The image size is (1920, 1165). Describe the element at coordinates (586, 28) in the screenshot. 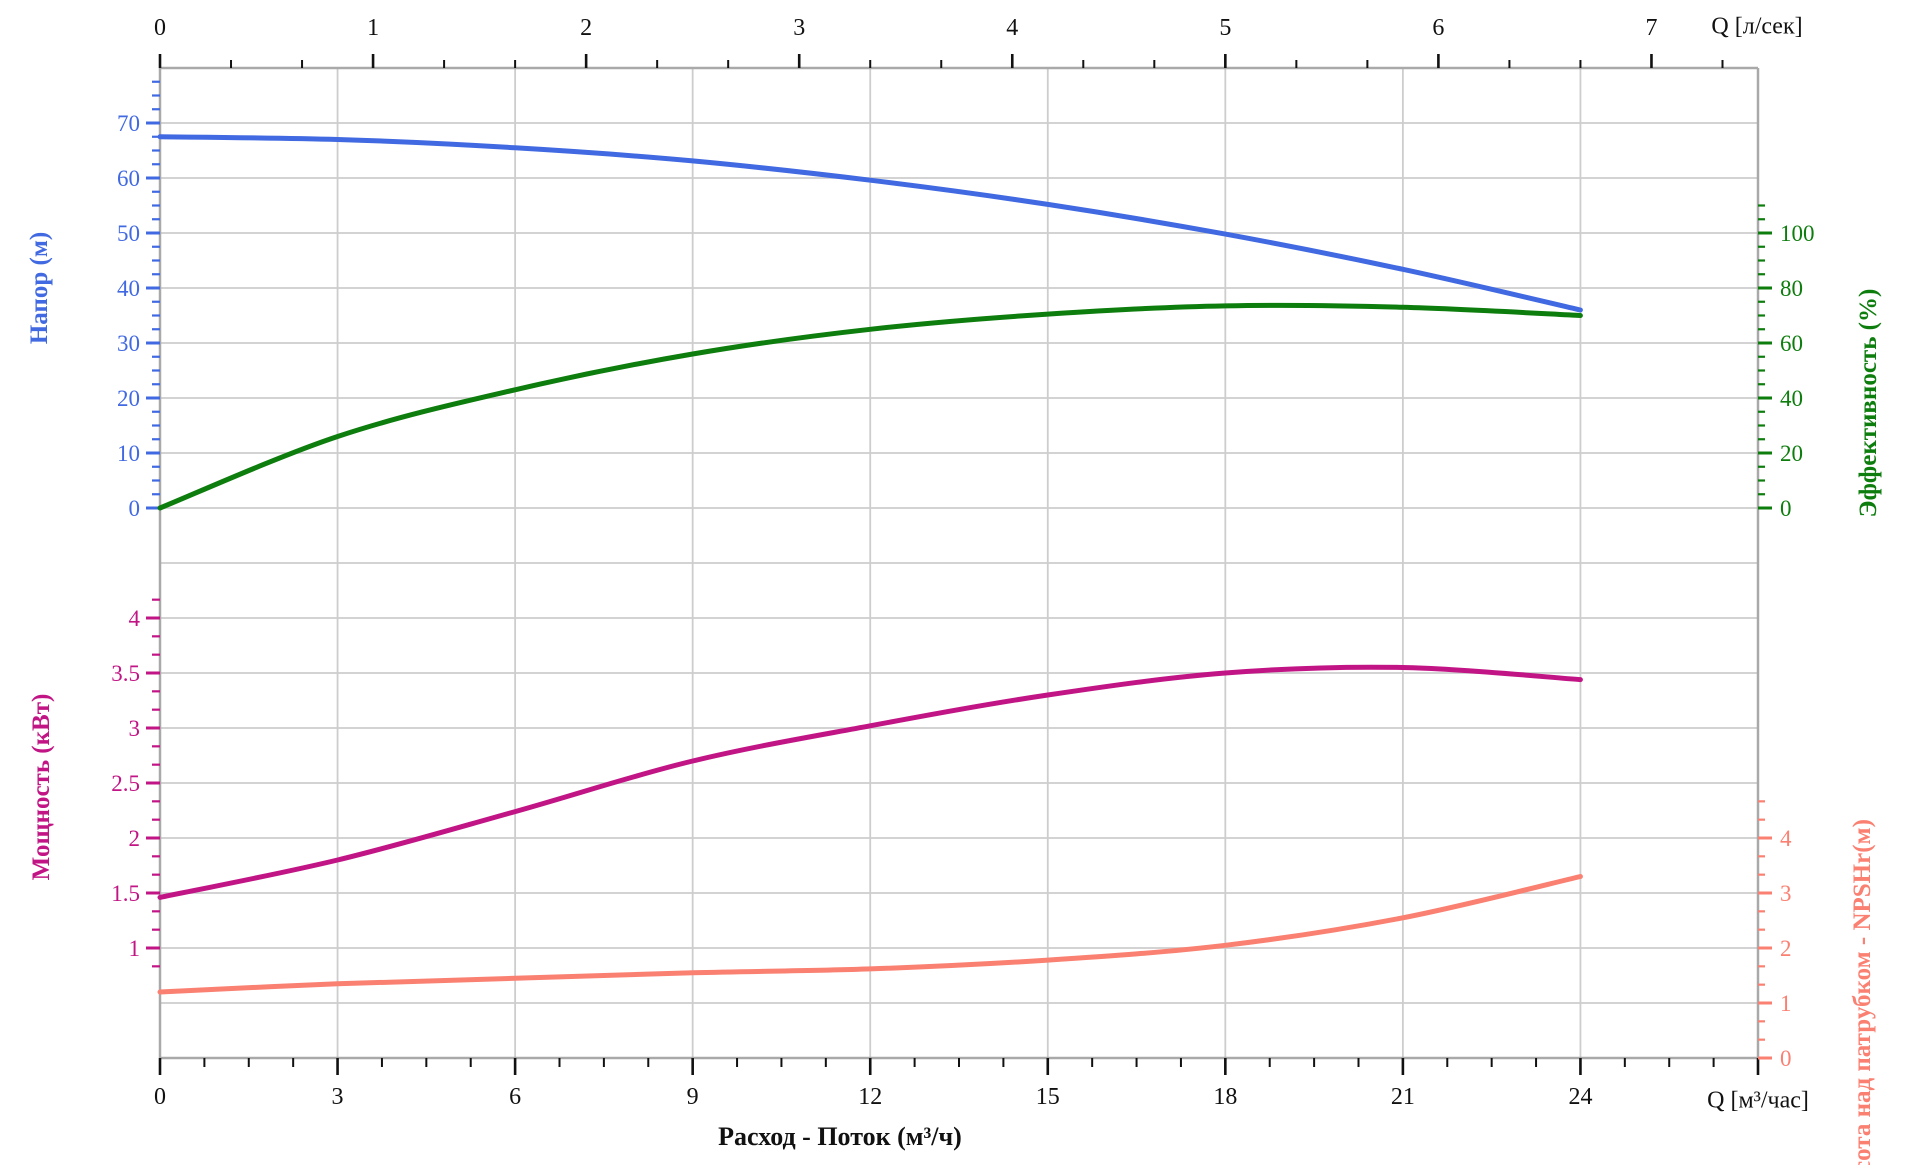

I see `top-axis-tick-label: 2` at that location.